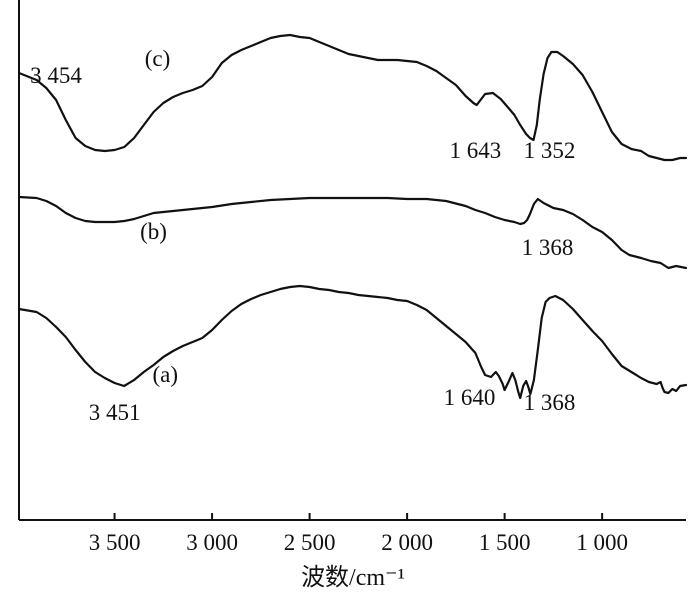  What do you see at coordinates (602, 542) in the screenshot?
I see `x-tick-label: 1 000` at bounding box center [602, 542].